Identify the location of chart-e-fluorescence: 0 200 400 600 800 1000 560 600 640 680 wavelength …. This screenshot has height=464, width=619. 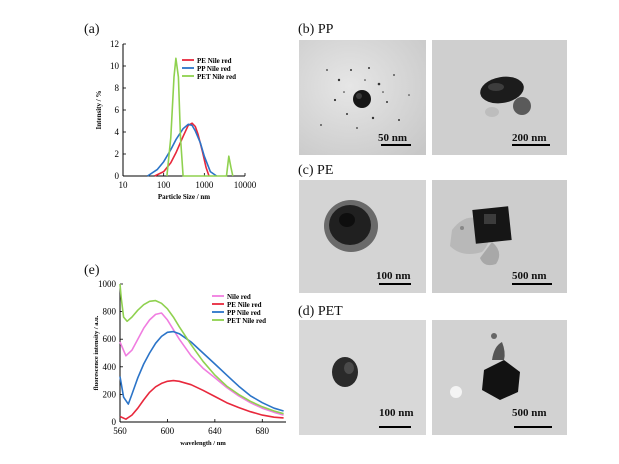
(189, 363).